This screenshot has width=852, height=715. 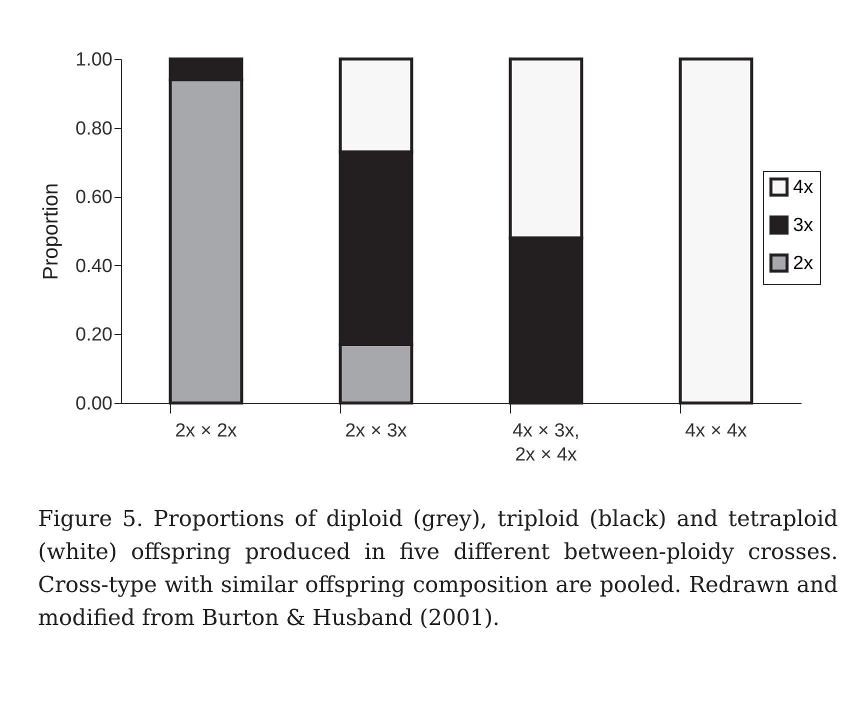 I want to click on legend-label: 4x, so click(x=803, y=187).